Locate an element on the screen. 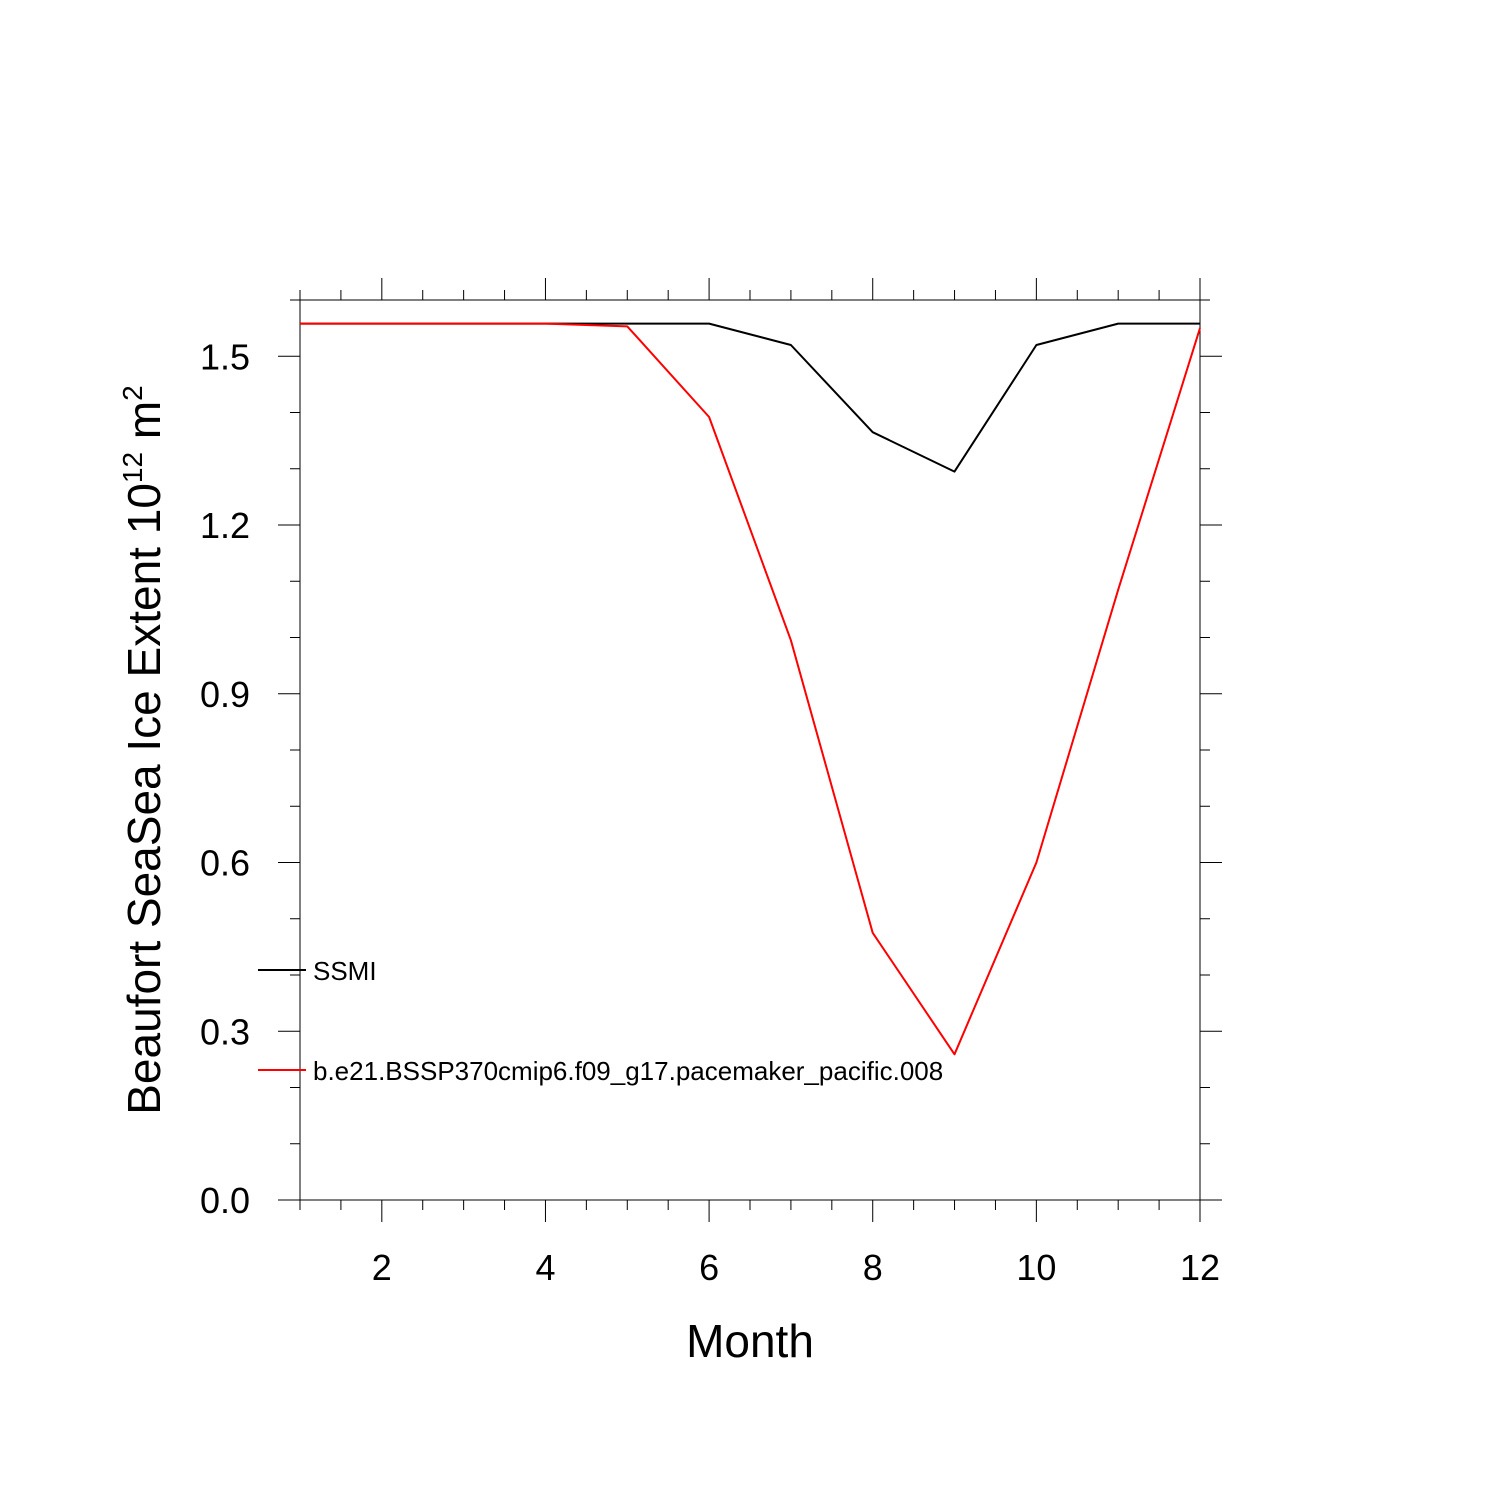 This screenshot has width=1500, height=1500. y-axis-title-unit-exponent: 2 is located at coordinates (132, 393).